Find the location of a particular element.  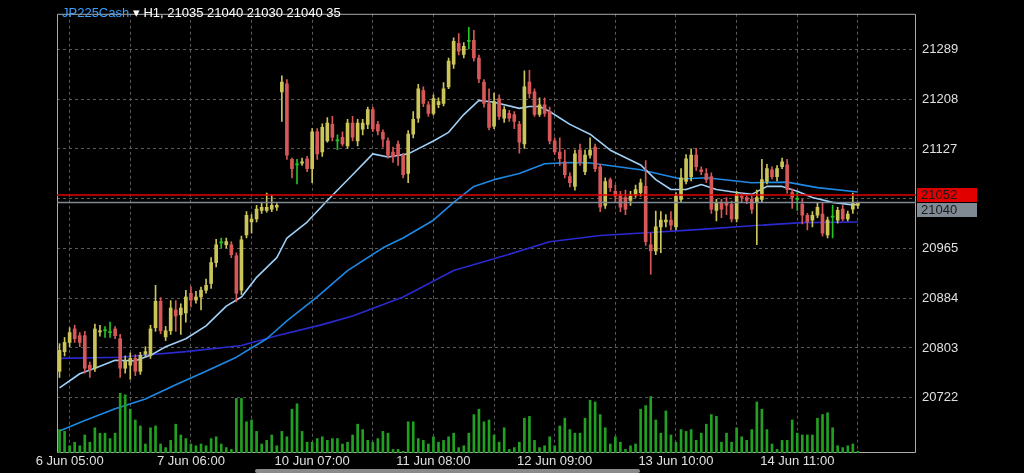

x-tick-label: 13 Jun 10:00 is located at coordinates (676, 461).